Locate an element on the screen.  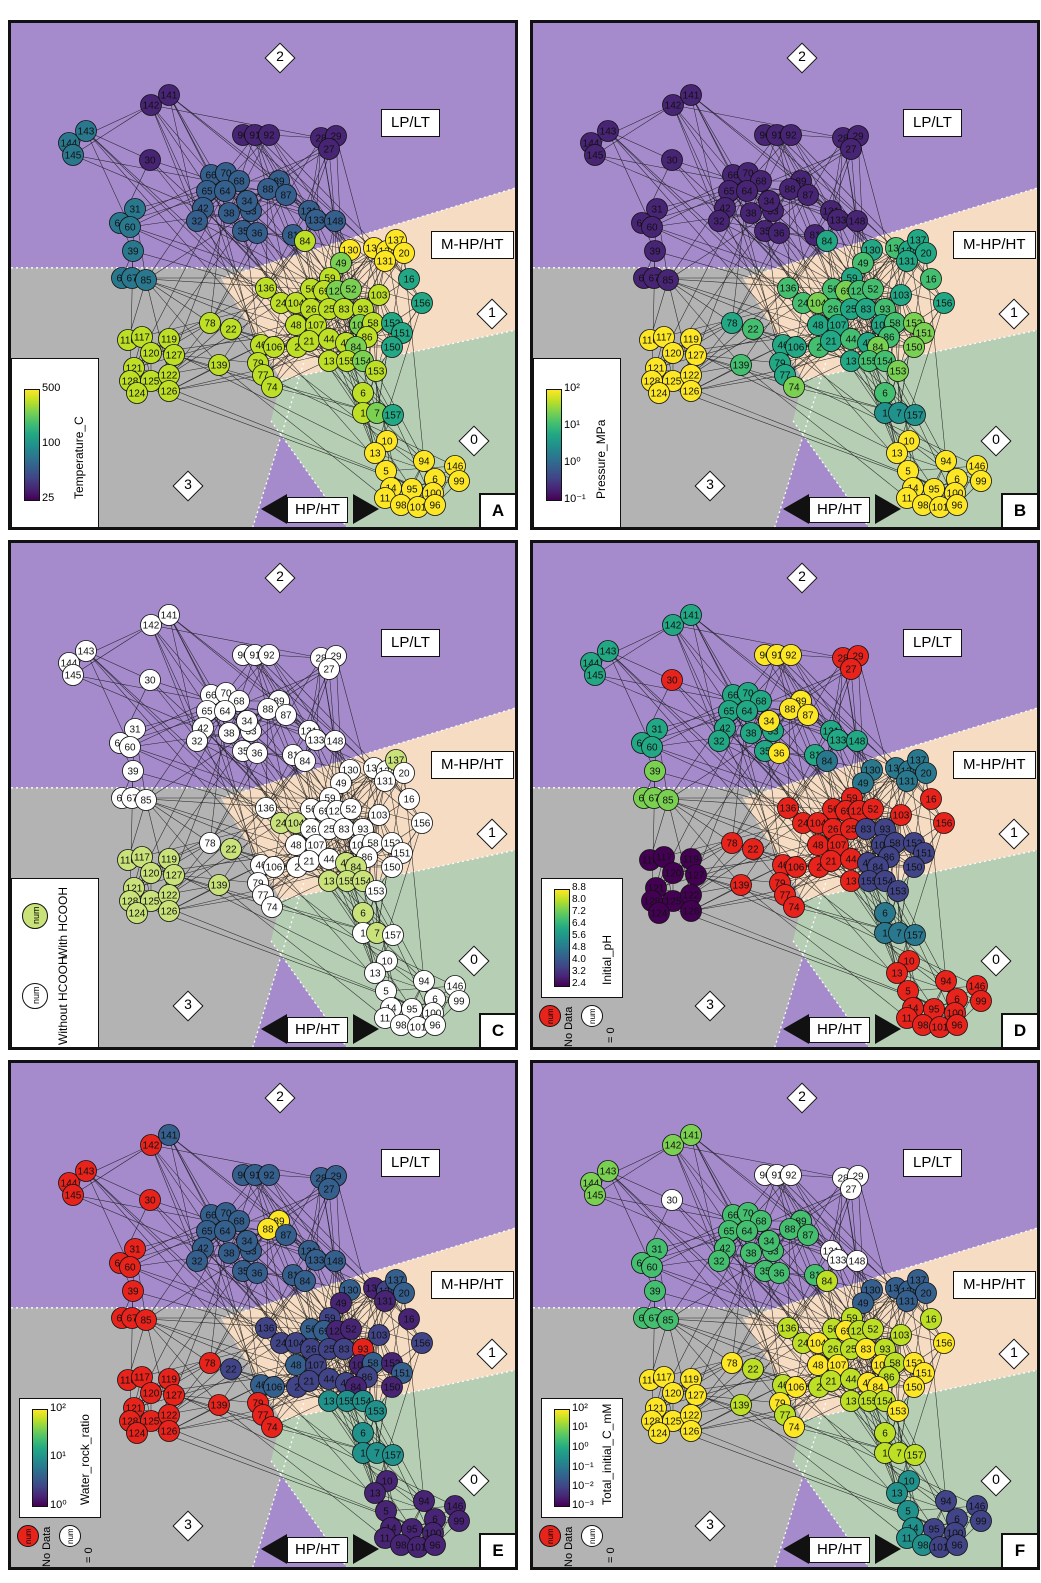
node-83: 83 is located at coordinates (866, 829).